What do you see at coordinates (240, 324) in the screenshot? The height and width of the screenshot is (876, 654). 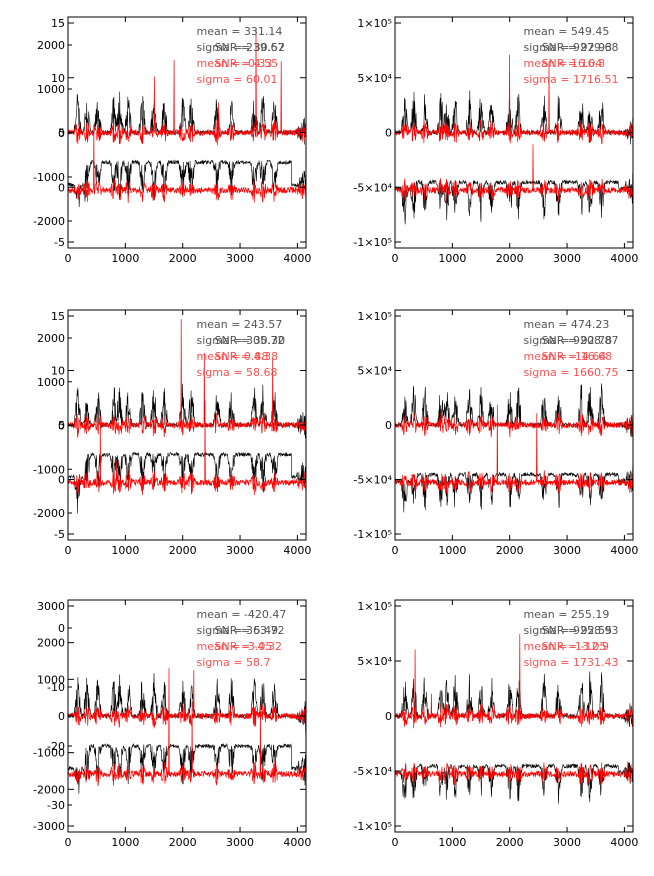 I see `stat-annotation: mean = 243.57` at bounding box center [240, 324].